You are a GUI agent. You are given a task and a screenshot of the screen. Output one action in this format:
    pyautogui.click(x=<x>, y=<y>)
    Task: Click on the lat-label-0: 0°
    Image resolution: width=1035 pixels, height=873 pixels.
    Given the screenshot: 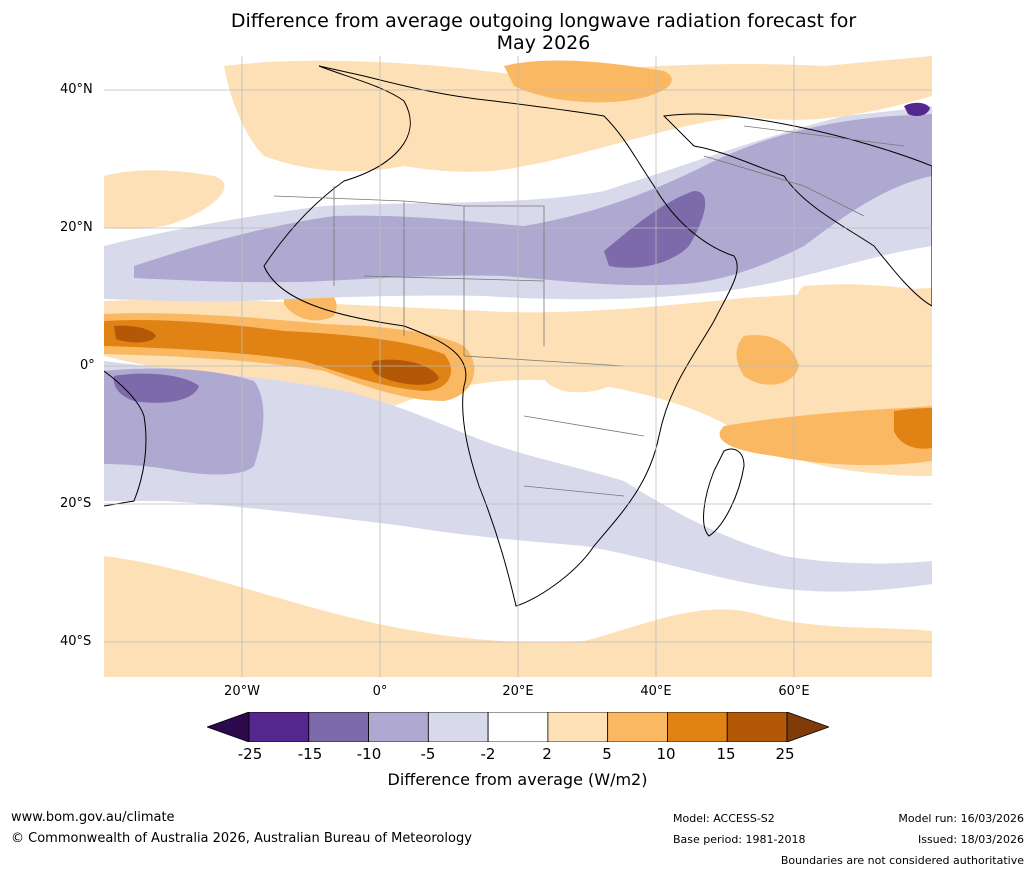 What is the action you would take?
    pyautogui.click(x=87, y=365)
    